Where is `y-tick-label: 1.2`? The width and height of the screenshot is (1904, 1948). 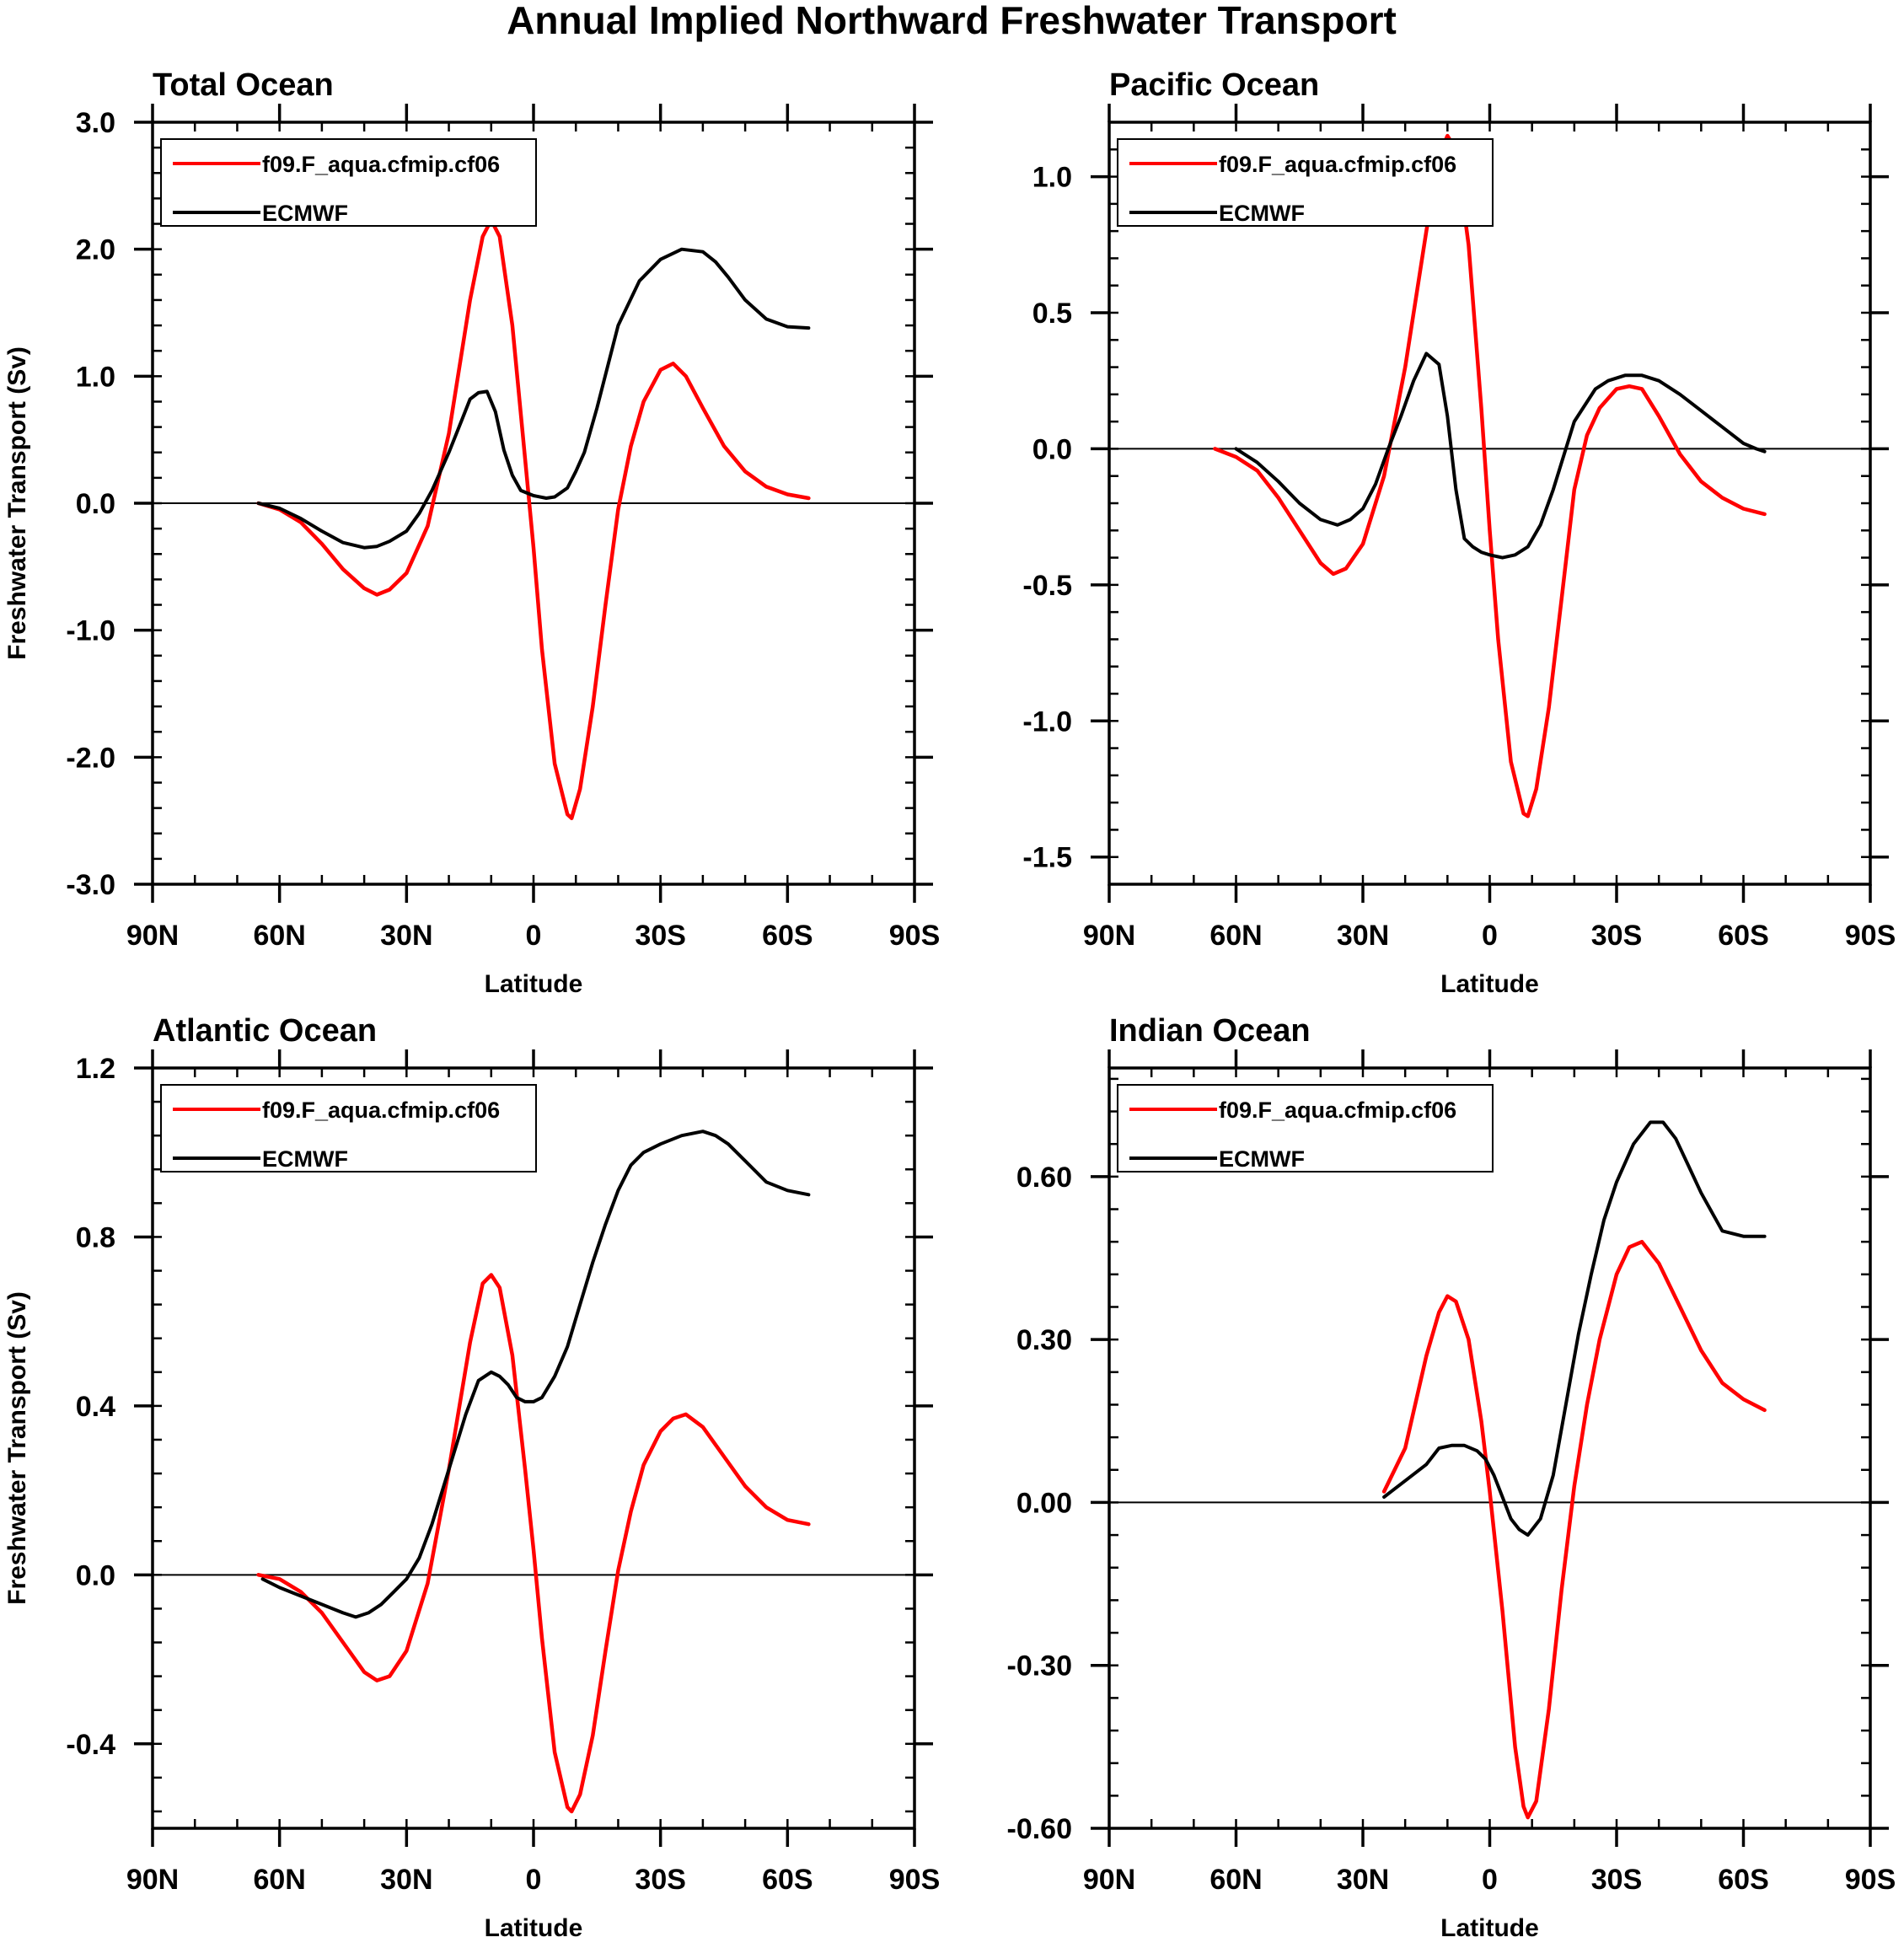
y-tick-label: 1.2 is located at coordinates (95, 1069).